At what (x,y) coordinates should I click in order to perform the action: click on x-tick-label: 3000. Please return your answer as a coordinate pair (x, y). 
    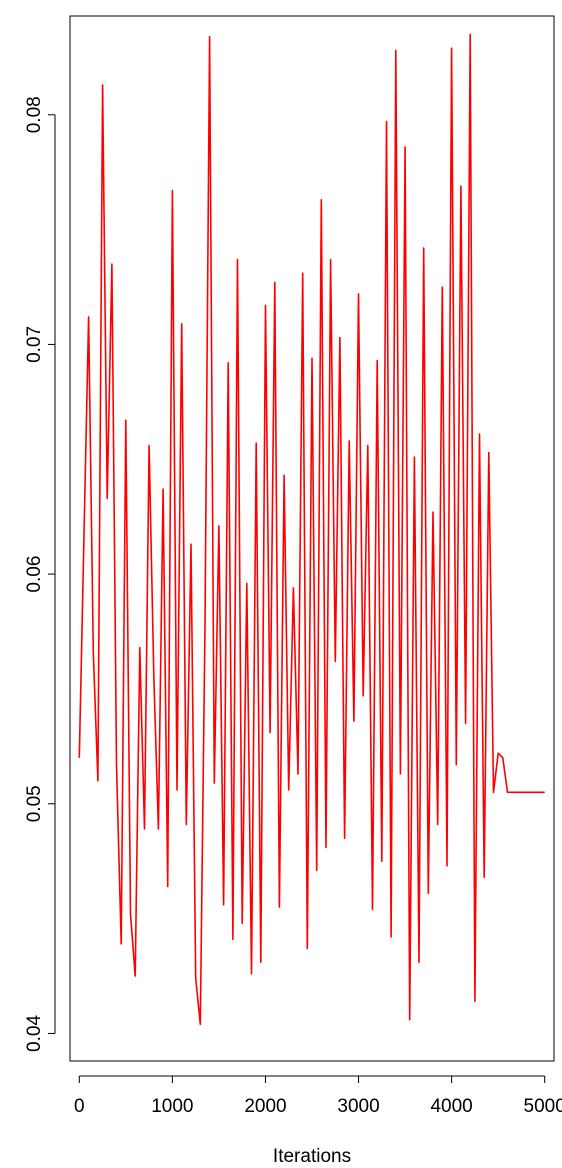
    Looking at the image, I should click on (358, 1106).